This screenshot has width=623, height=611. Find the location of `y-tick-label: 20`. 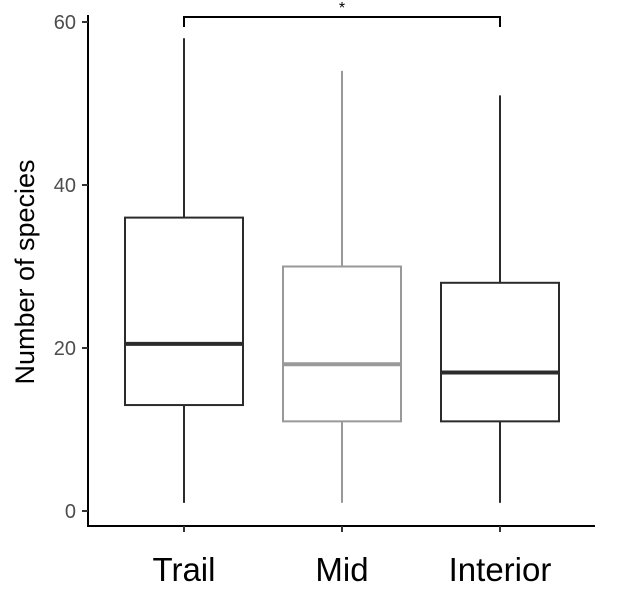

y-tick-label: 20 is located at coordinates (65, 349).